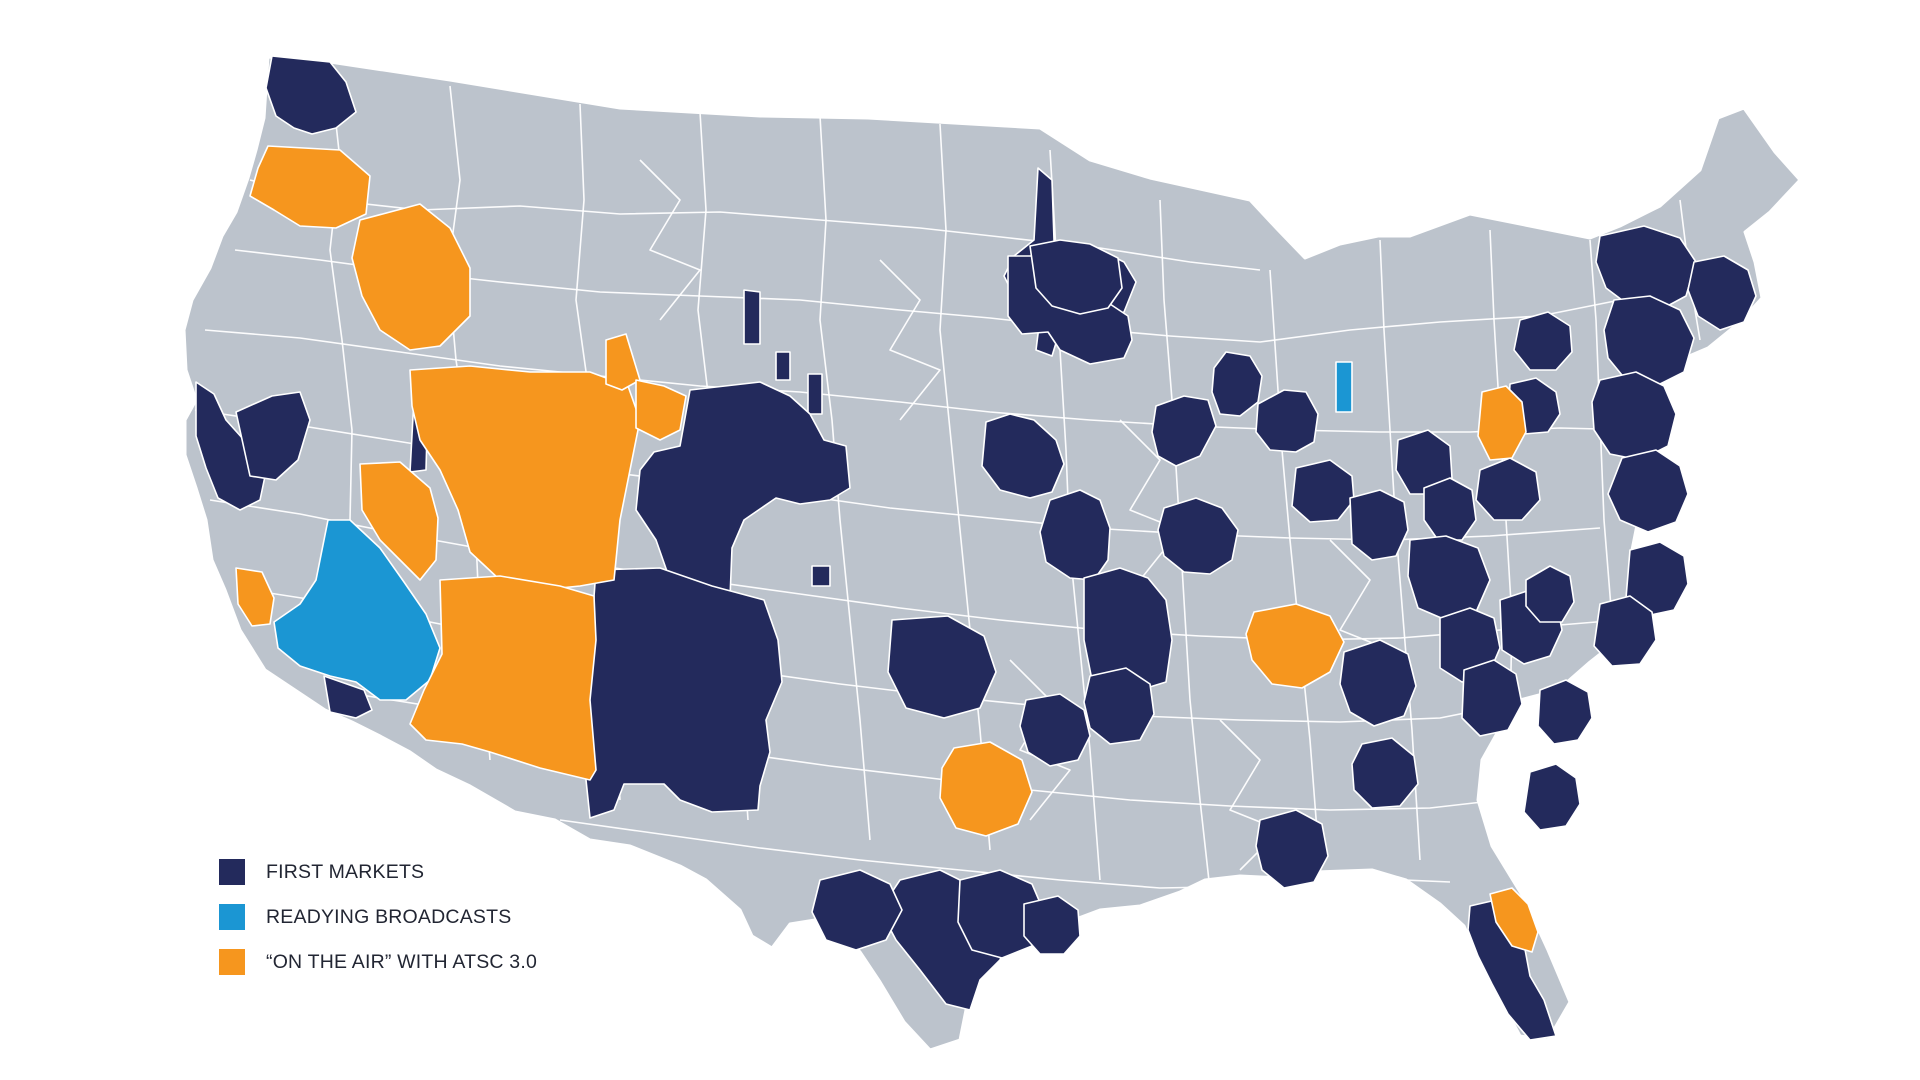  I want to click on legend-swatch-first-markets, so click(232, 872).